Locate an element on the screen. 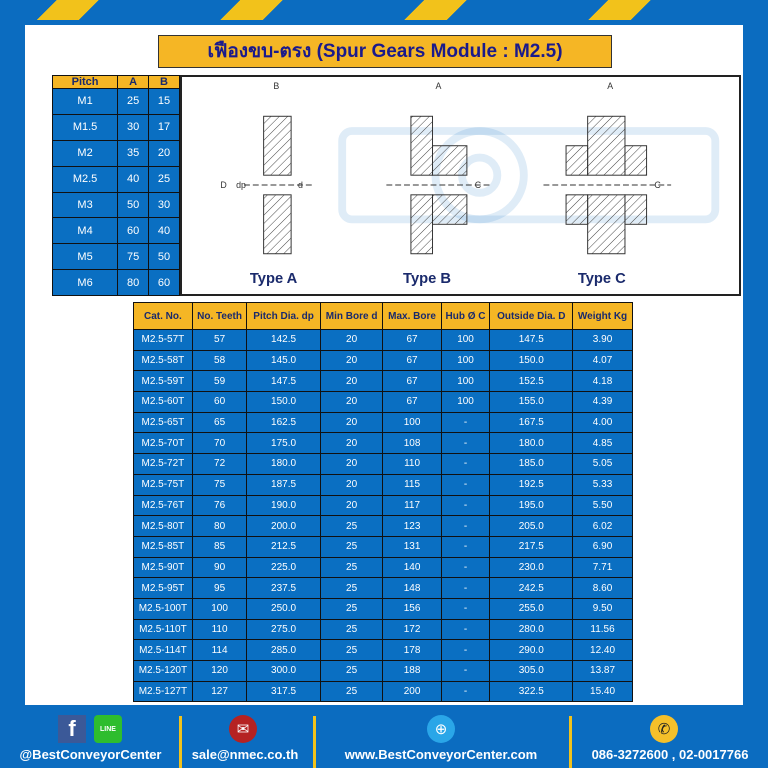 The height and width of the screenshot is (768, 768). dim-bore-label: d is located at coordinates (300, 185).